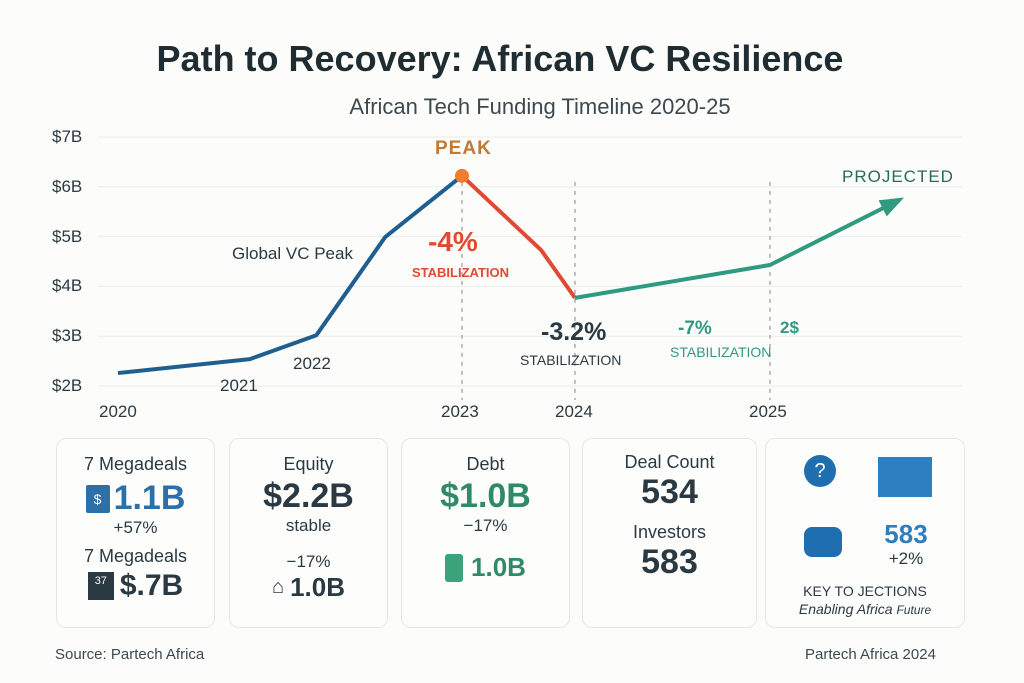 The image size is (1024, 683). I want to click on y-tick: $4B, so click(67, 285).